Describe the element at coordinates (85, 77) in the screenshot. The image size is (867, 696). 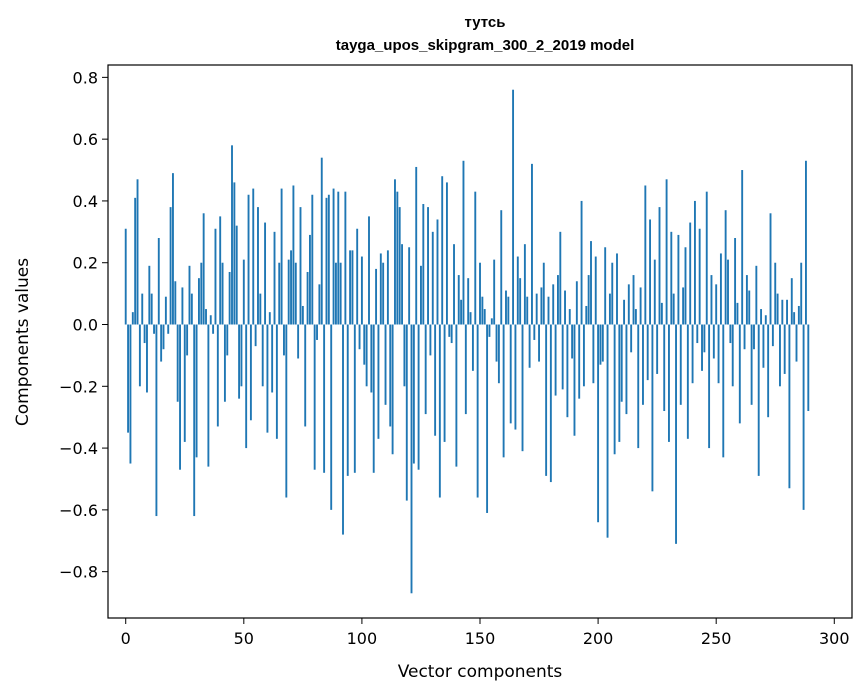
I see `y-tick-label: 0.8` at that location.